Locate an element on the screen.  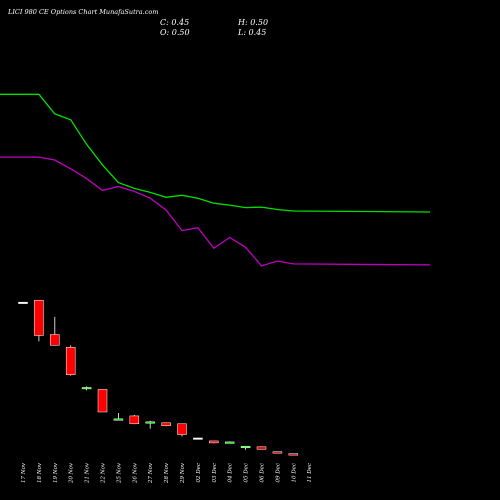
candle-05-dec is located at coordinates (245, 448).